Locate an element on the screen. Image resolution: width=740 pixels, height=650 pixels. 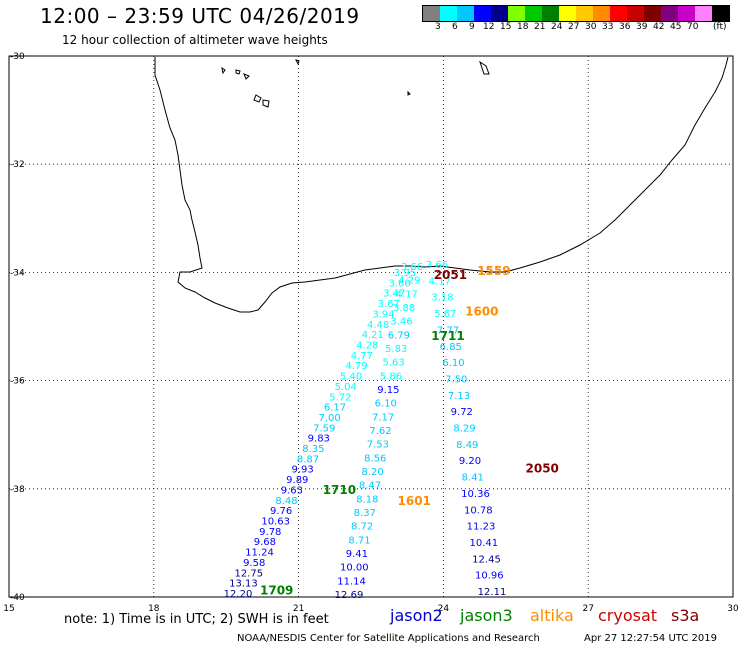
wave-height-value: 7.77 is located at coordinates (448, 330).